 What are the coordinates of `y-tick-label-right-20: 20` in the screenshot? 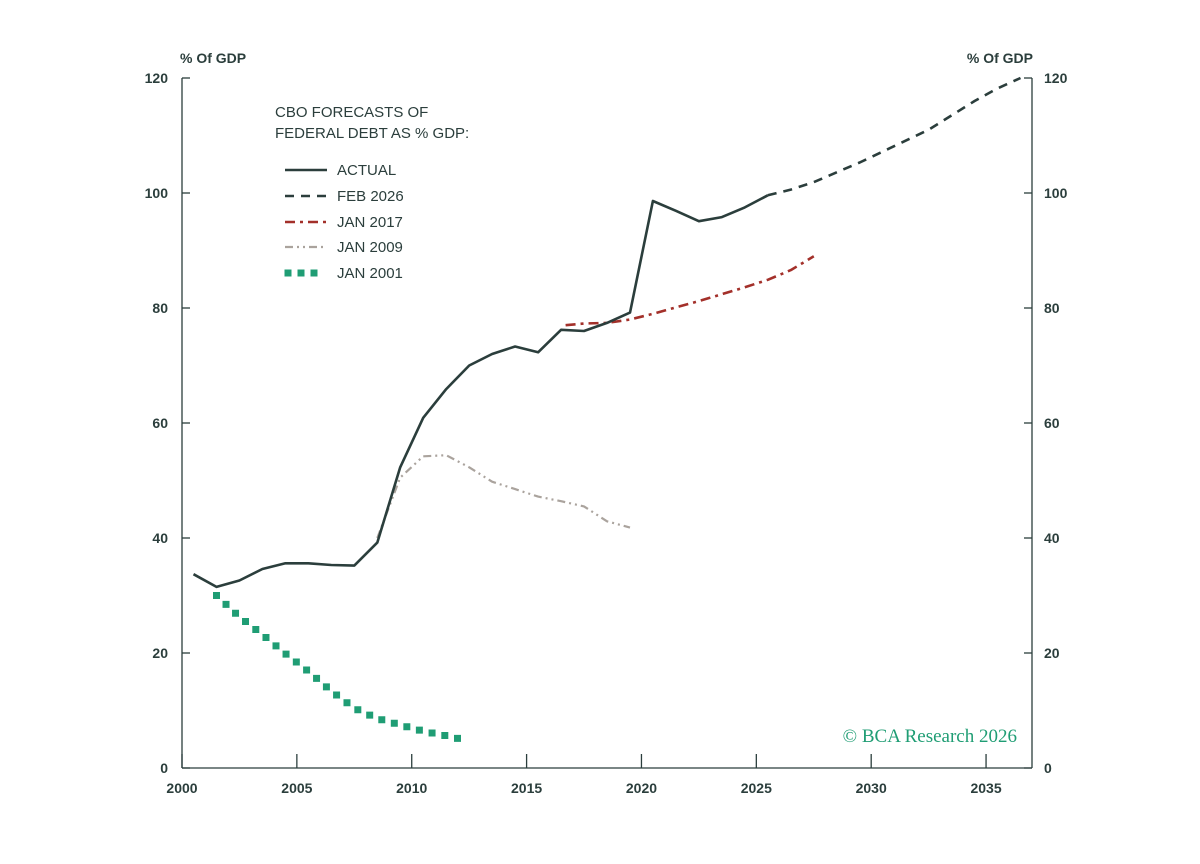 It's located at (1052, 653).